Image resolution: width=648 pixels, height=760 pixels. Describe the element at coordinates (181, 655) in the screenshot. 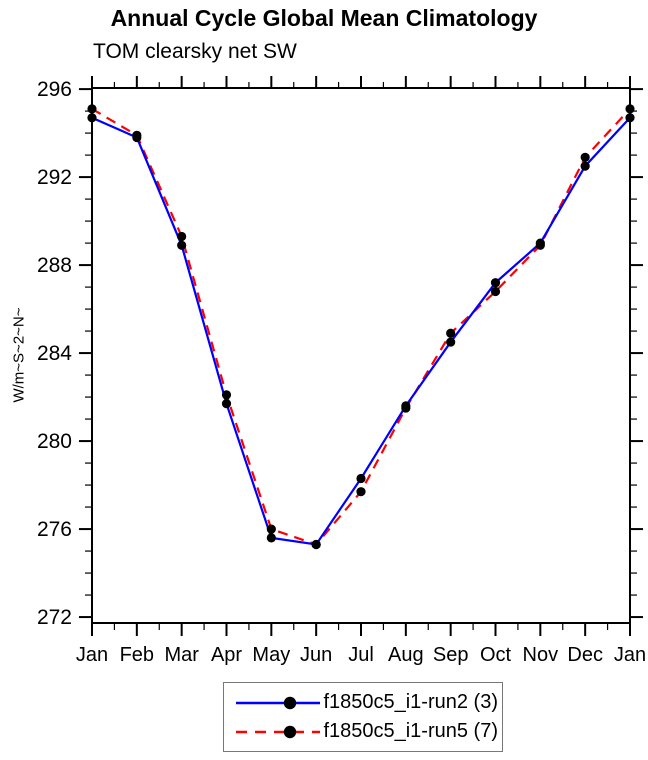

I see `x-tick-label: Mar` at that location.